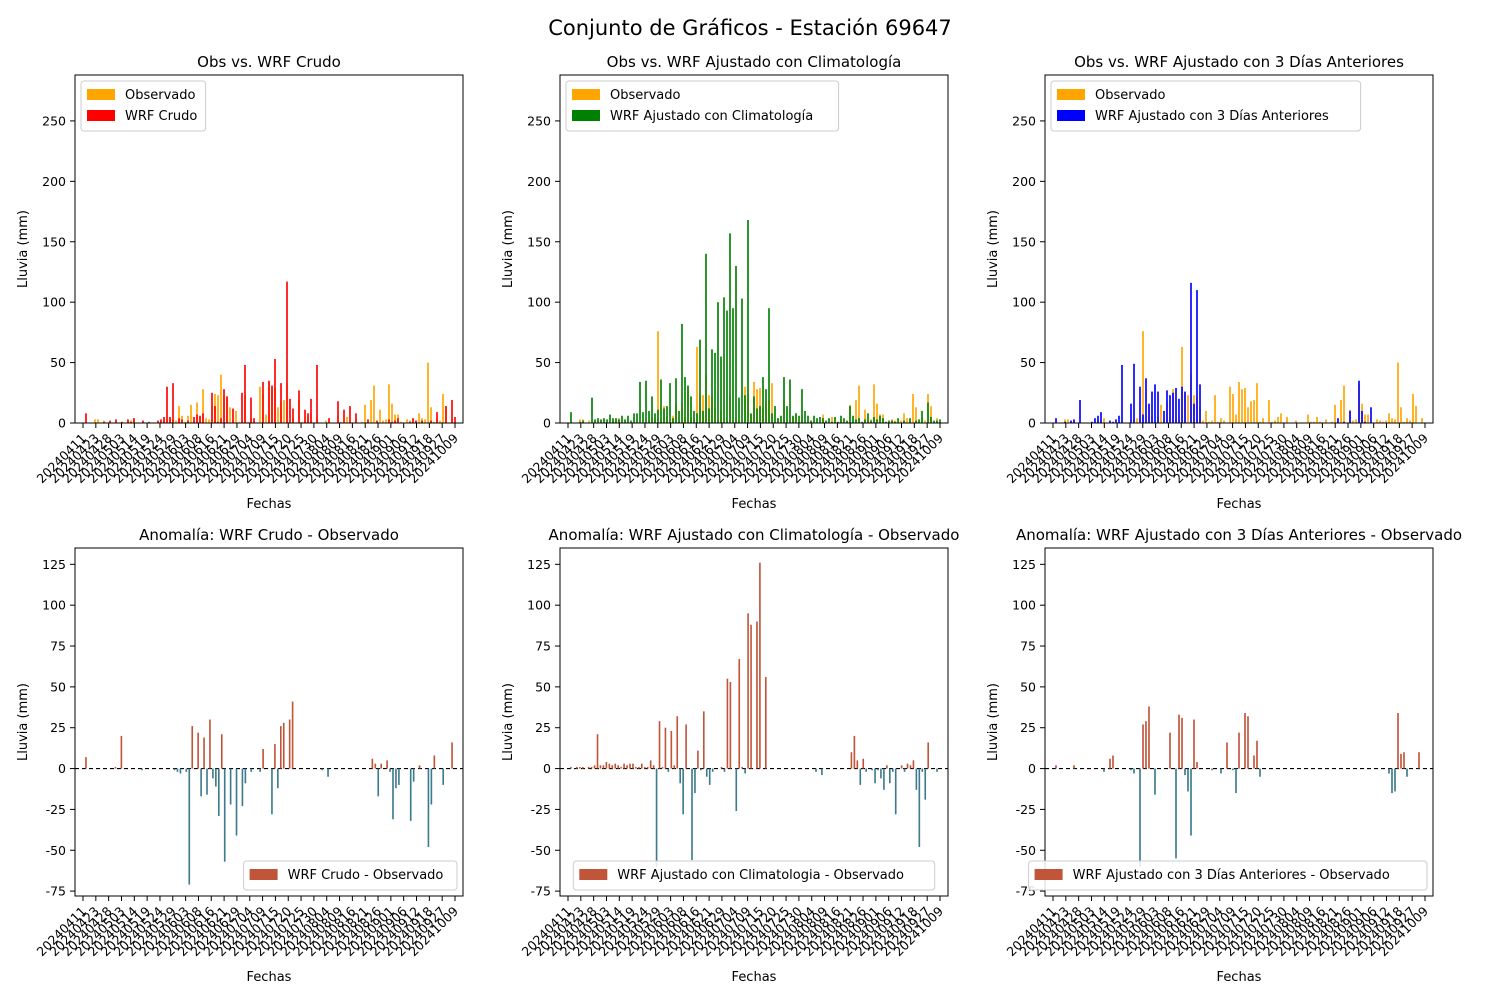 The width and height of the screenshot is (1500, 1000). What do you see at coordinates (160, 95) in the screenshot?
I see `legend-label: Observado` at bounding box center [160, 95].